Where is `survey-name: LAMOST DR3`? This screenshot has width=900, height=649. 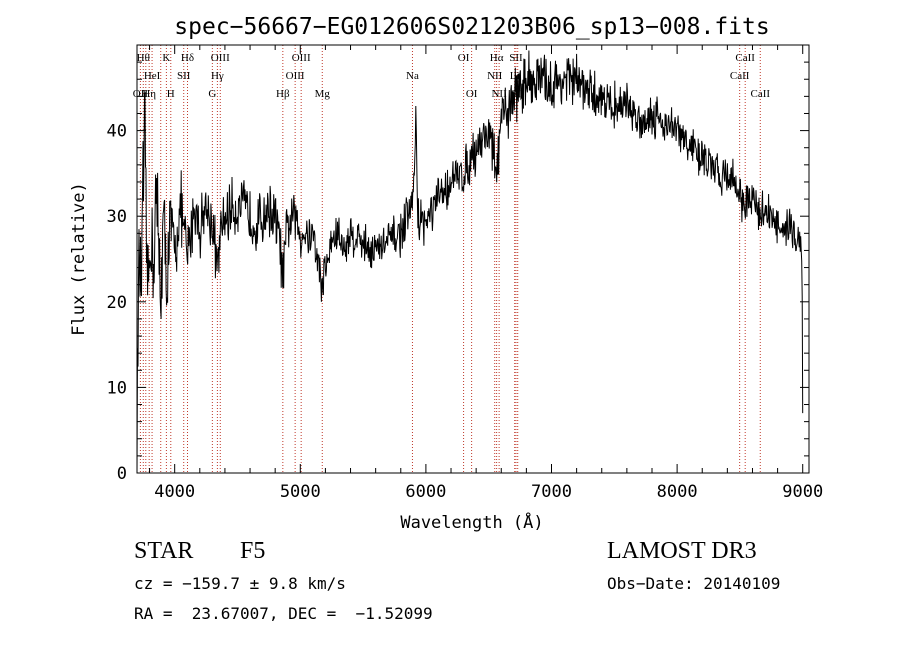
survey-name: LAMOST DR3 is located at coordinates (682, 551).